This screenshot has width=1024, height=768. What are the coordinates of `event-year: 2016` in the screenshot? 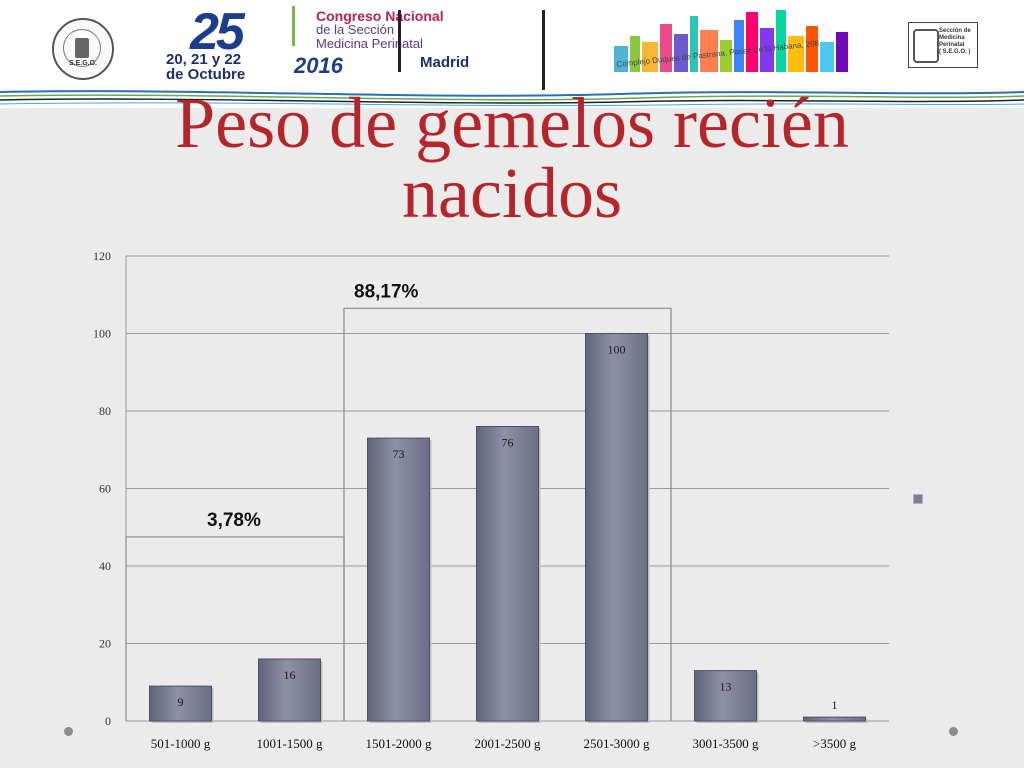 It's located at (318, 65).